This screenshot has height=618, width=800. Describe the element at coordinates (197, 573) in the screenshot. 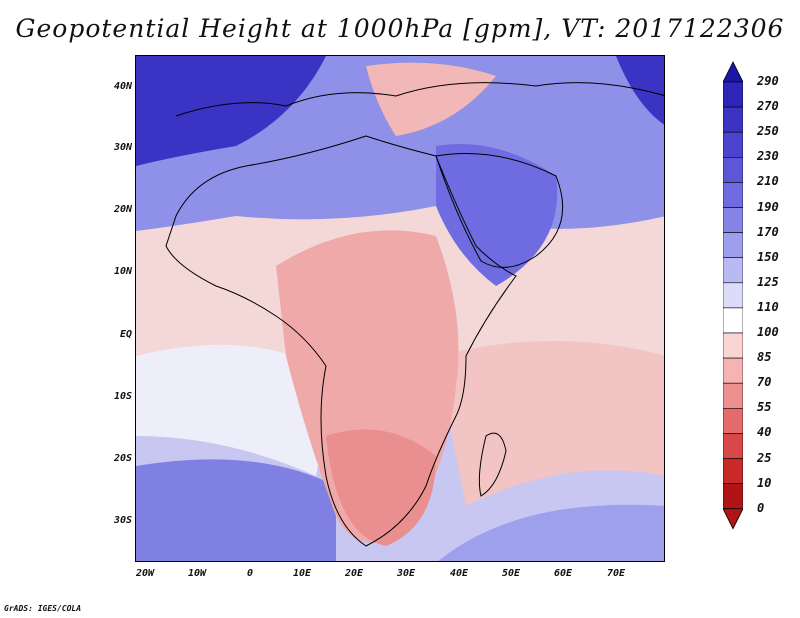

I see `lon-label-10W: 10W` at that location.